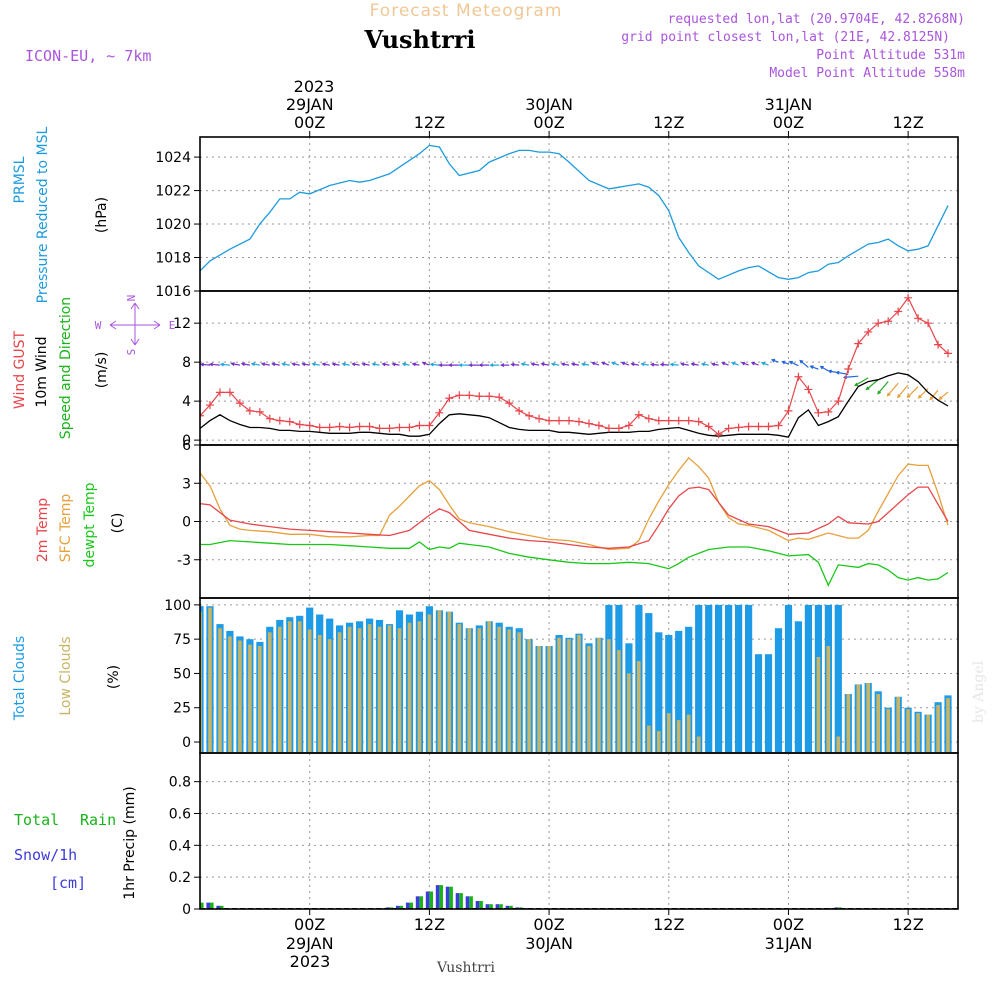 Image resolution: width=1000 pixels, height=1000 pixels. What do you see at coordinates (867, 73) in the screenshot?
I see `model-altitude: Model Point Altitude 558m` at bounding box center [867, 73].